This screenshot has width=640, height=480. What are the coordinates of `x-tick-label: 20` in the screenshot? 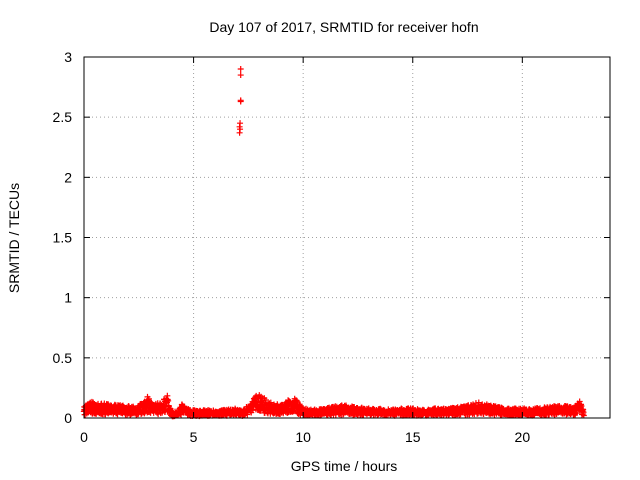 It's located at (523, 437).